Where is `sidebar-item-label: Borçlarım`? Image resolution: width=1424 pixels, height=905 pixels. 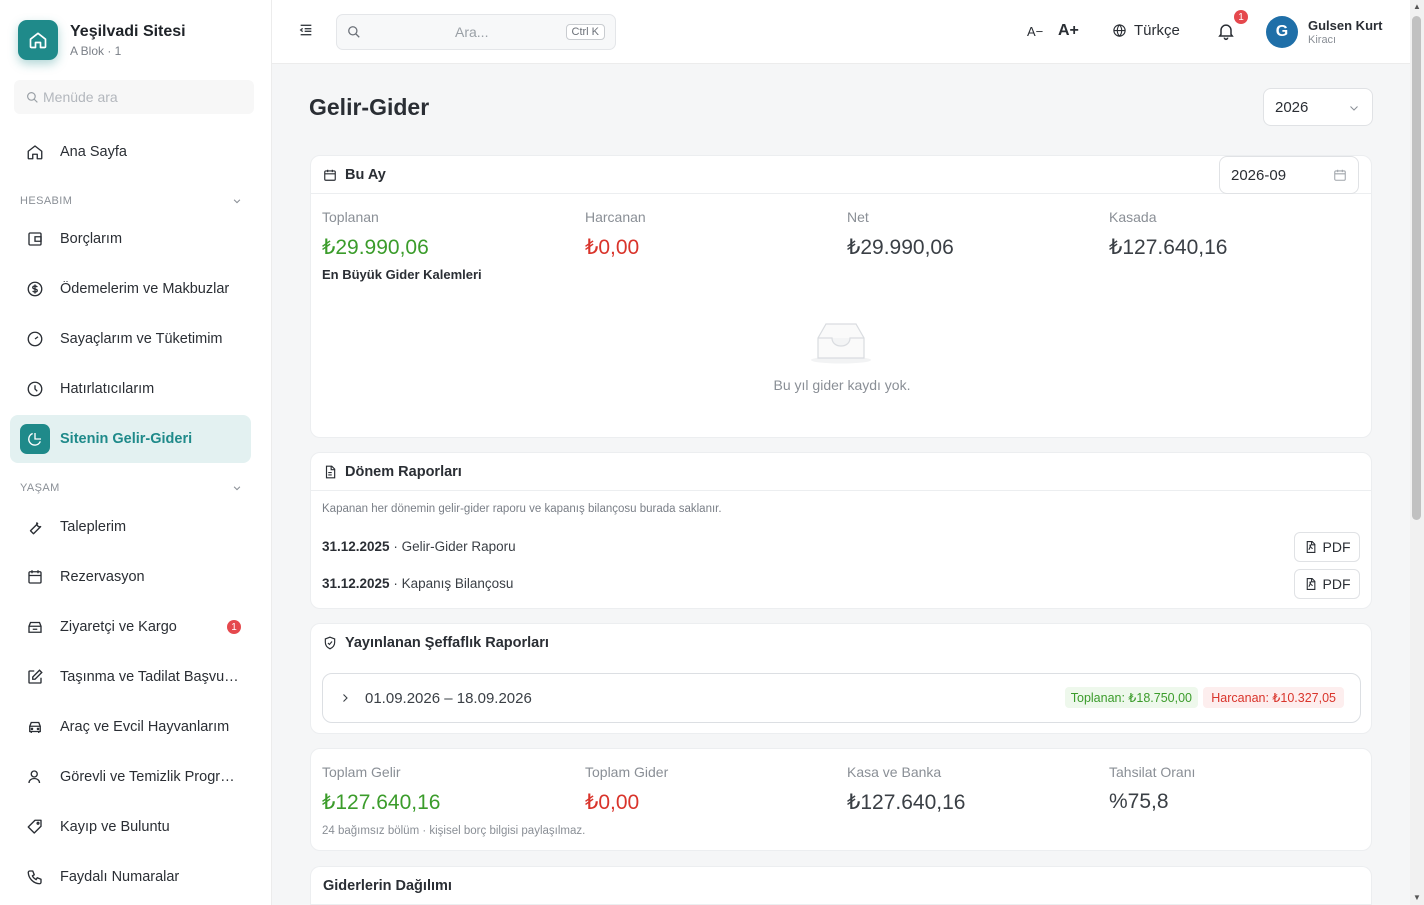
sidebar-item-label: Borçlarım is located at coordinates (91, 239).